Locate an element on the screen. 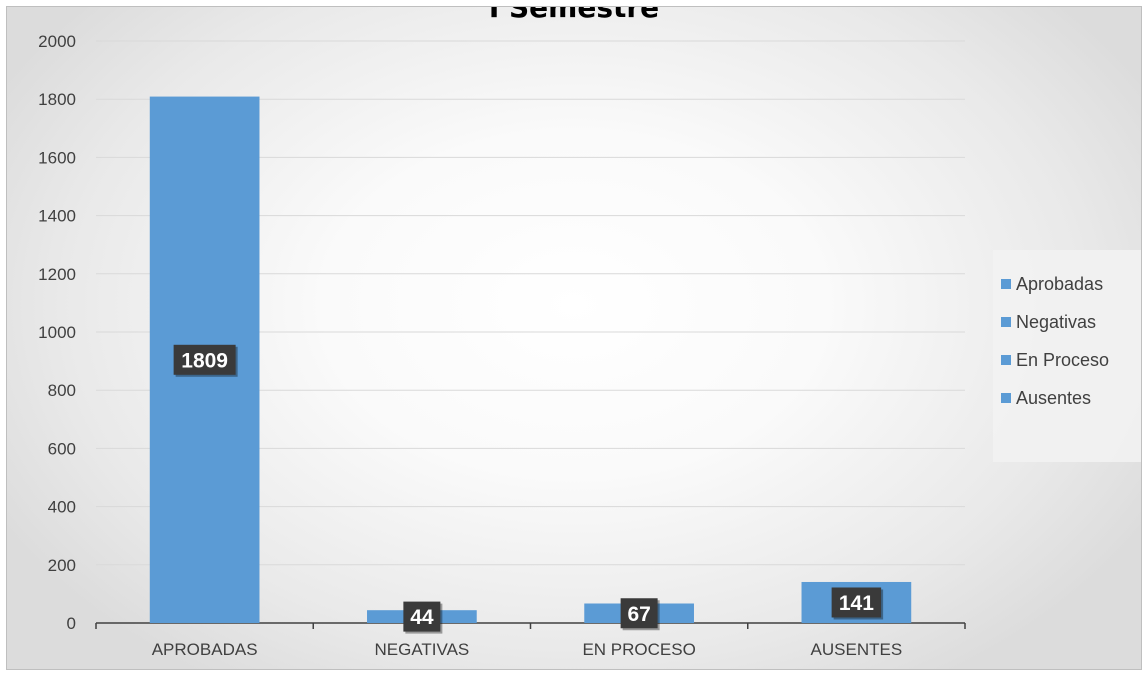  y-tick-label: 1800 is located at coordinates (57, 99).